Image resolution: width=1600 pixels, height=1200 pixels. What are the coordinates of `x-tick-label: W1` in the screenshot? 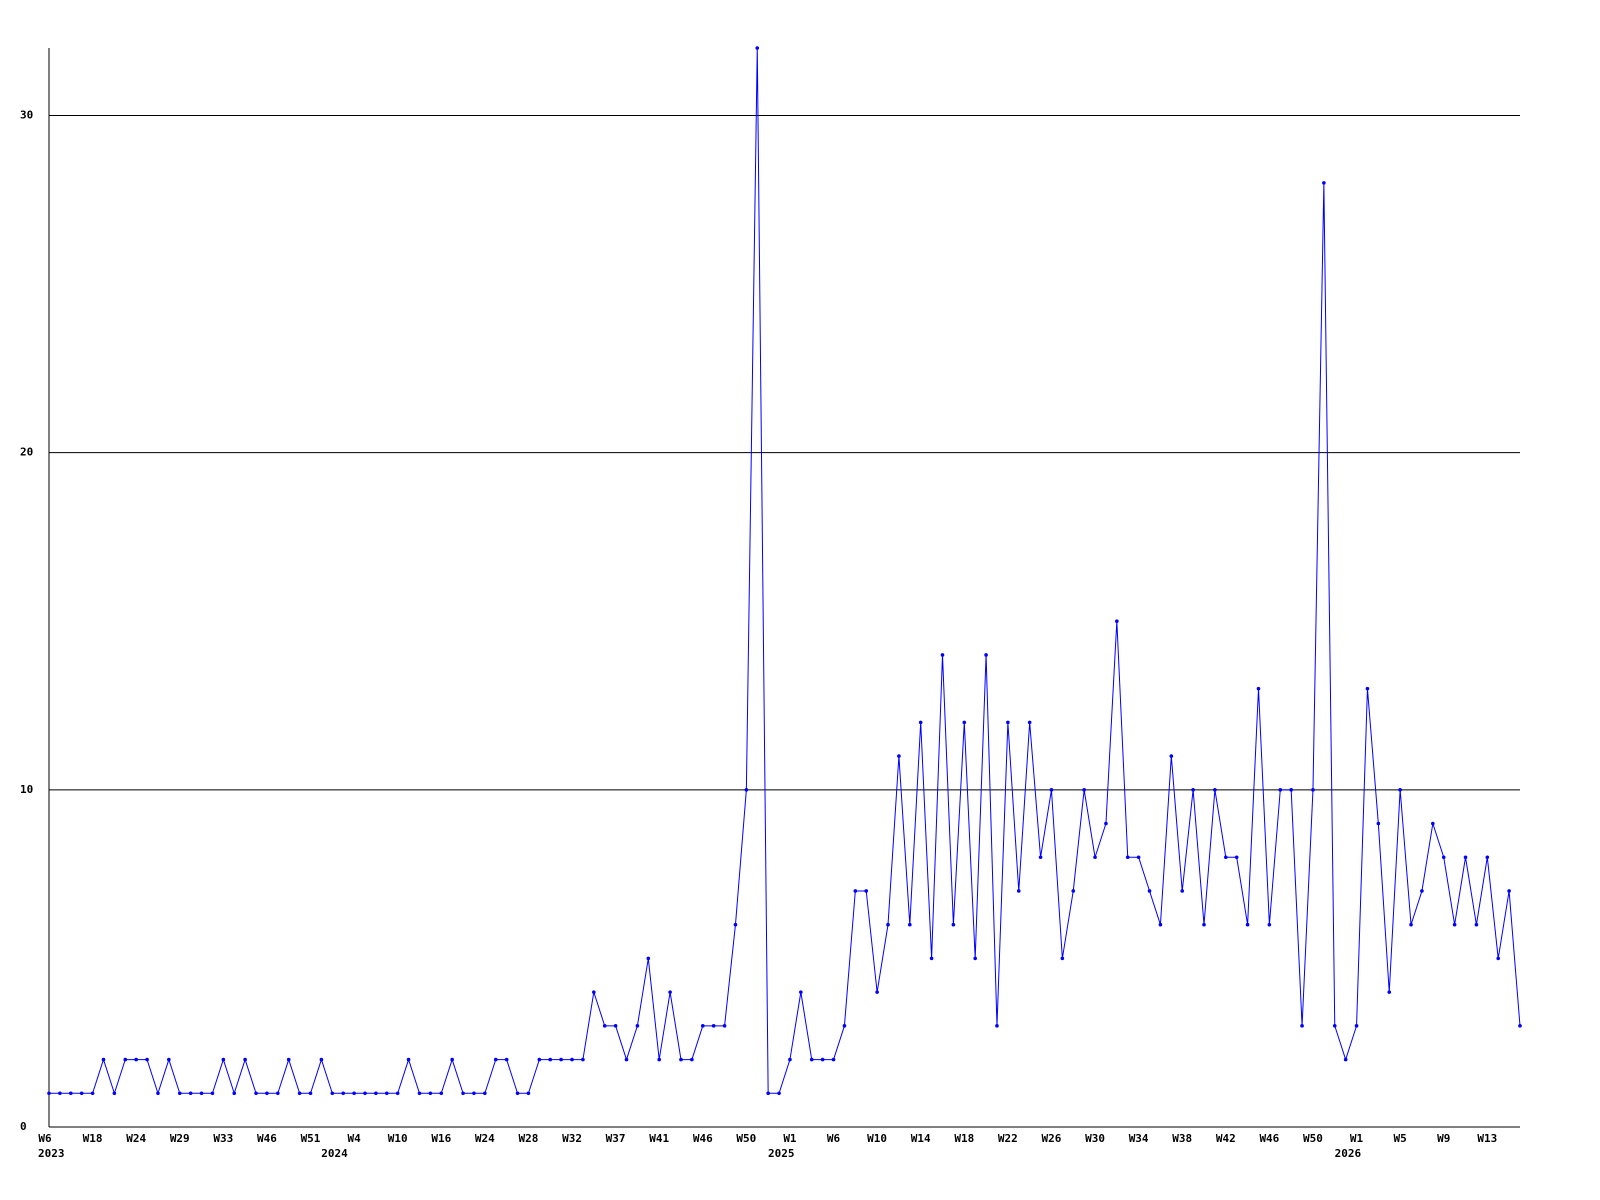 It's located at (1357, 1138).